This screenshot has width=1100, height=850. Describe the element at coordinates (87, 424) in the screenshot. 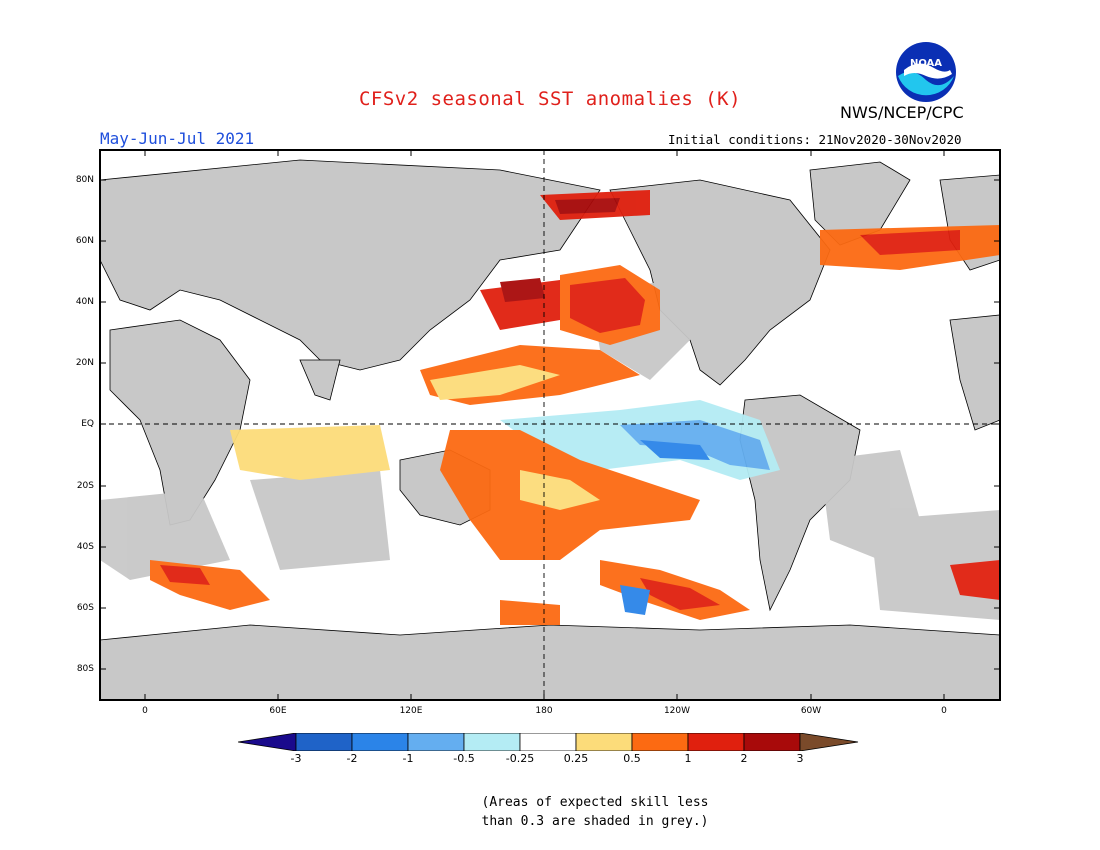

I see `lat-label: EQ` at that location.